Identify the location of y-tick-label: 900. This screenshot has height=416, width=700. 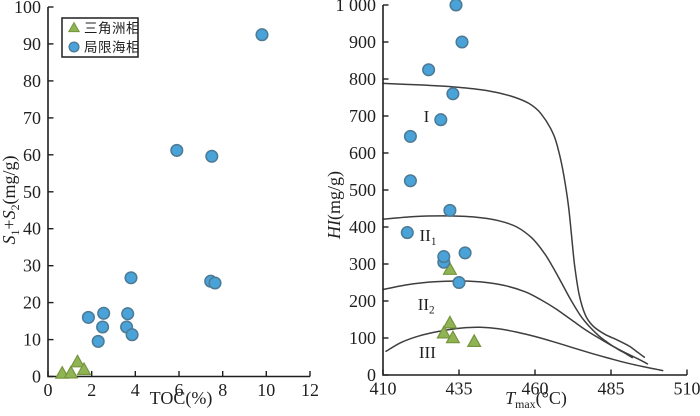
(362, 42).